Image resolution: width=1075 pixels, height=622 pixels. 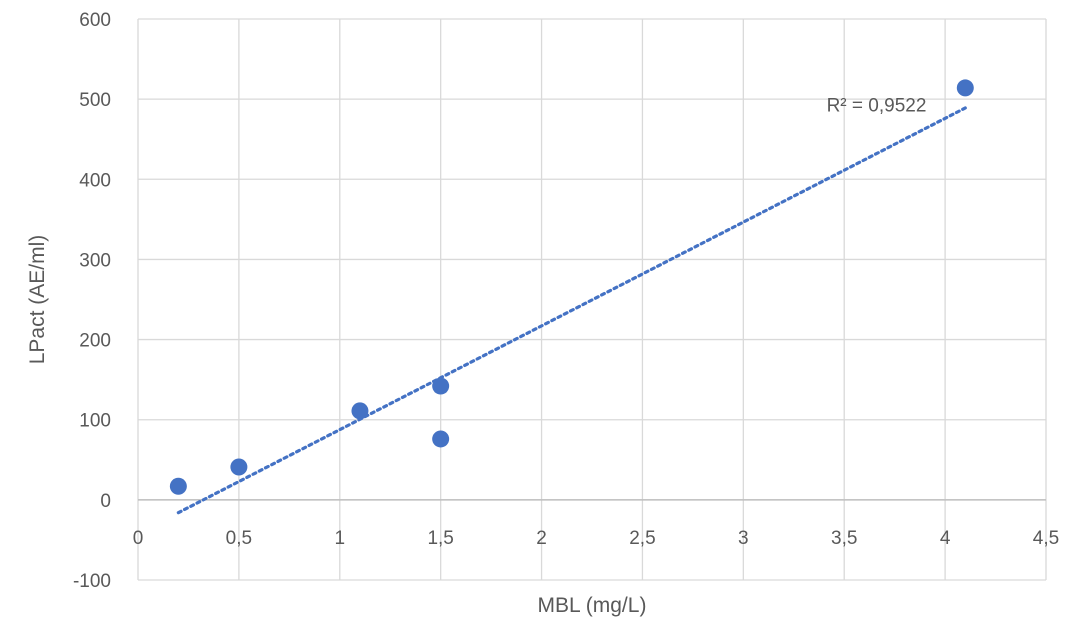 What do you see at coordinates (92, 581) in the screenshot?
I see `y-tick-label: -100` at bounding box center [92, 581].